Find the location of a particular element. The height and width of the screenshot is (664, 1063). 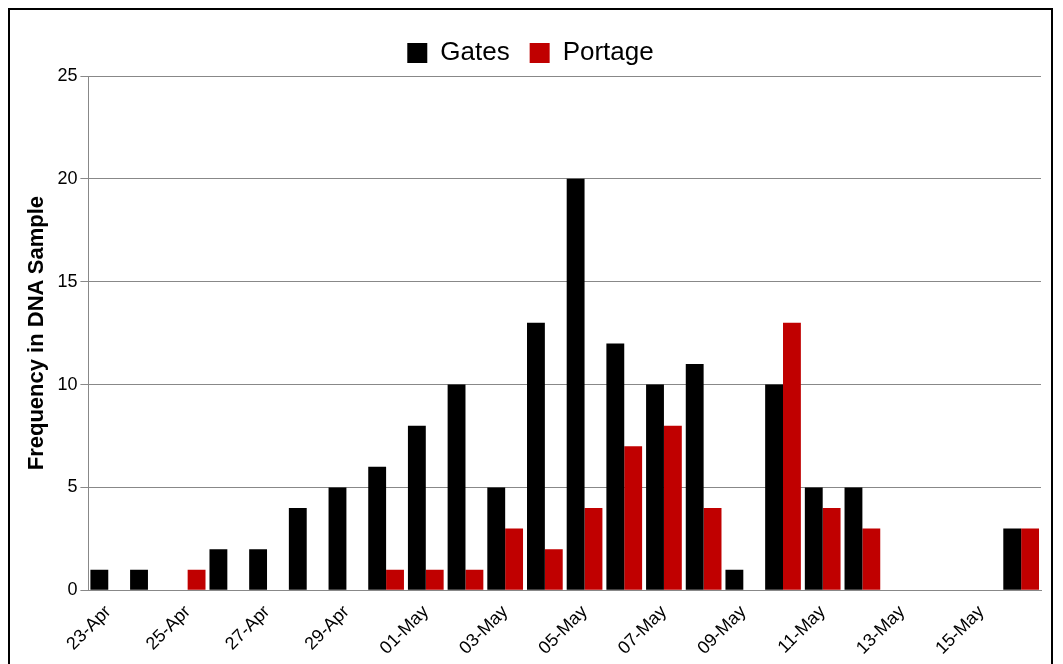

y-tick-label: 25 is located at coordinates (67, 74).